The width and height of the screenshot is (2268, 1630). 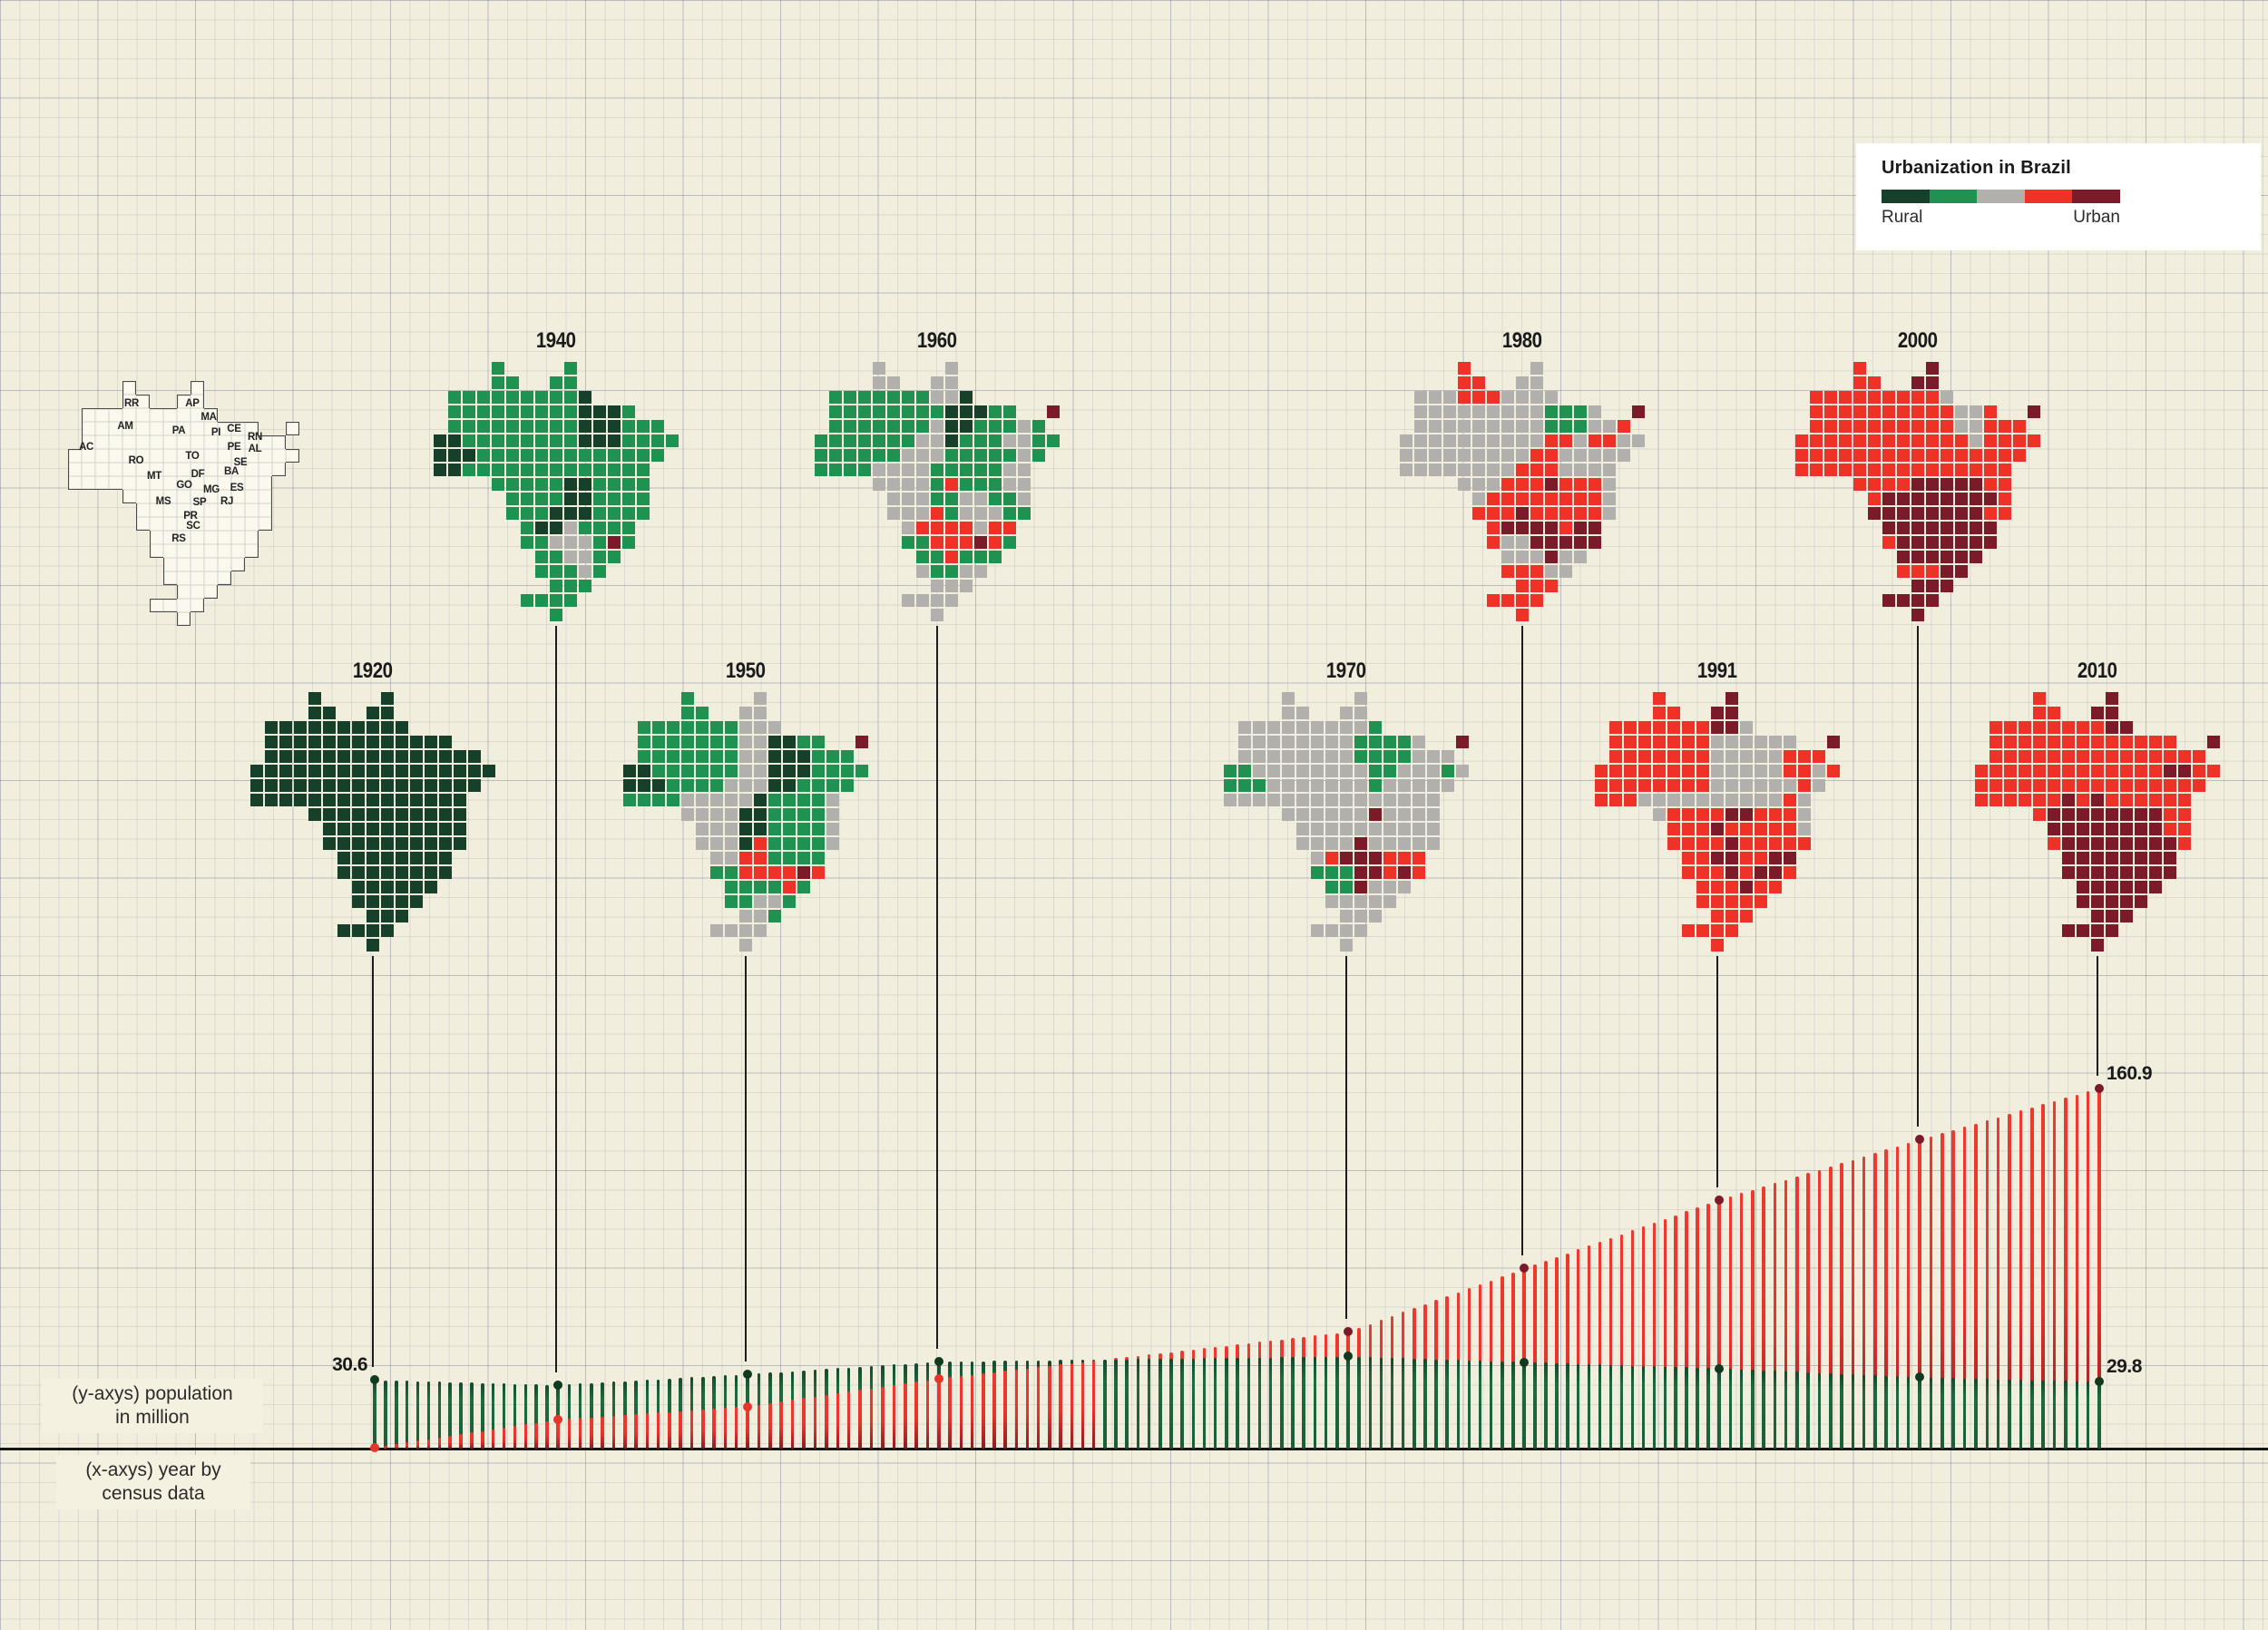 I want to click on reference-map-state-label: PE, so click(x=234, y=448).